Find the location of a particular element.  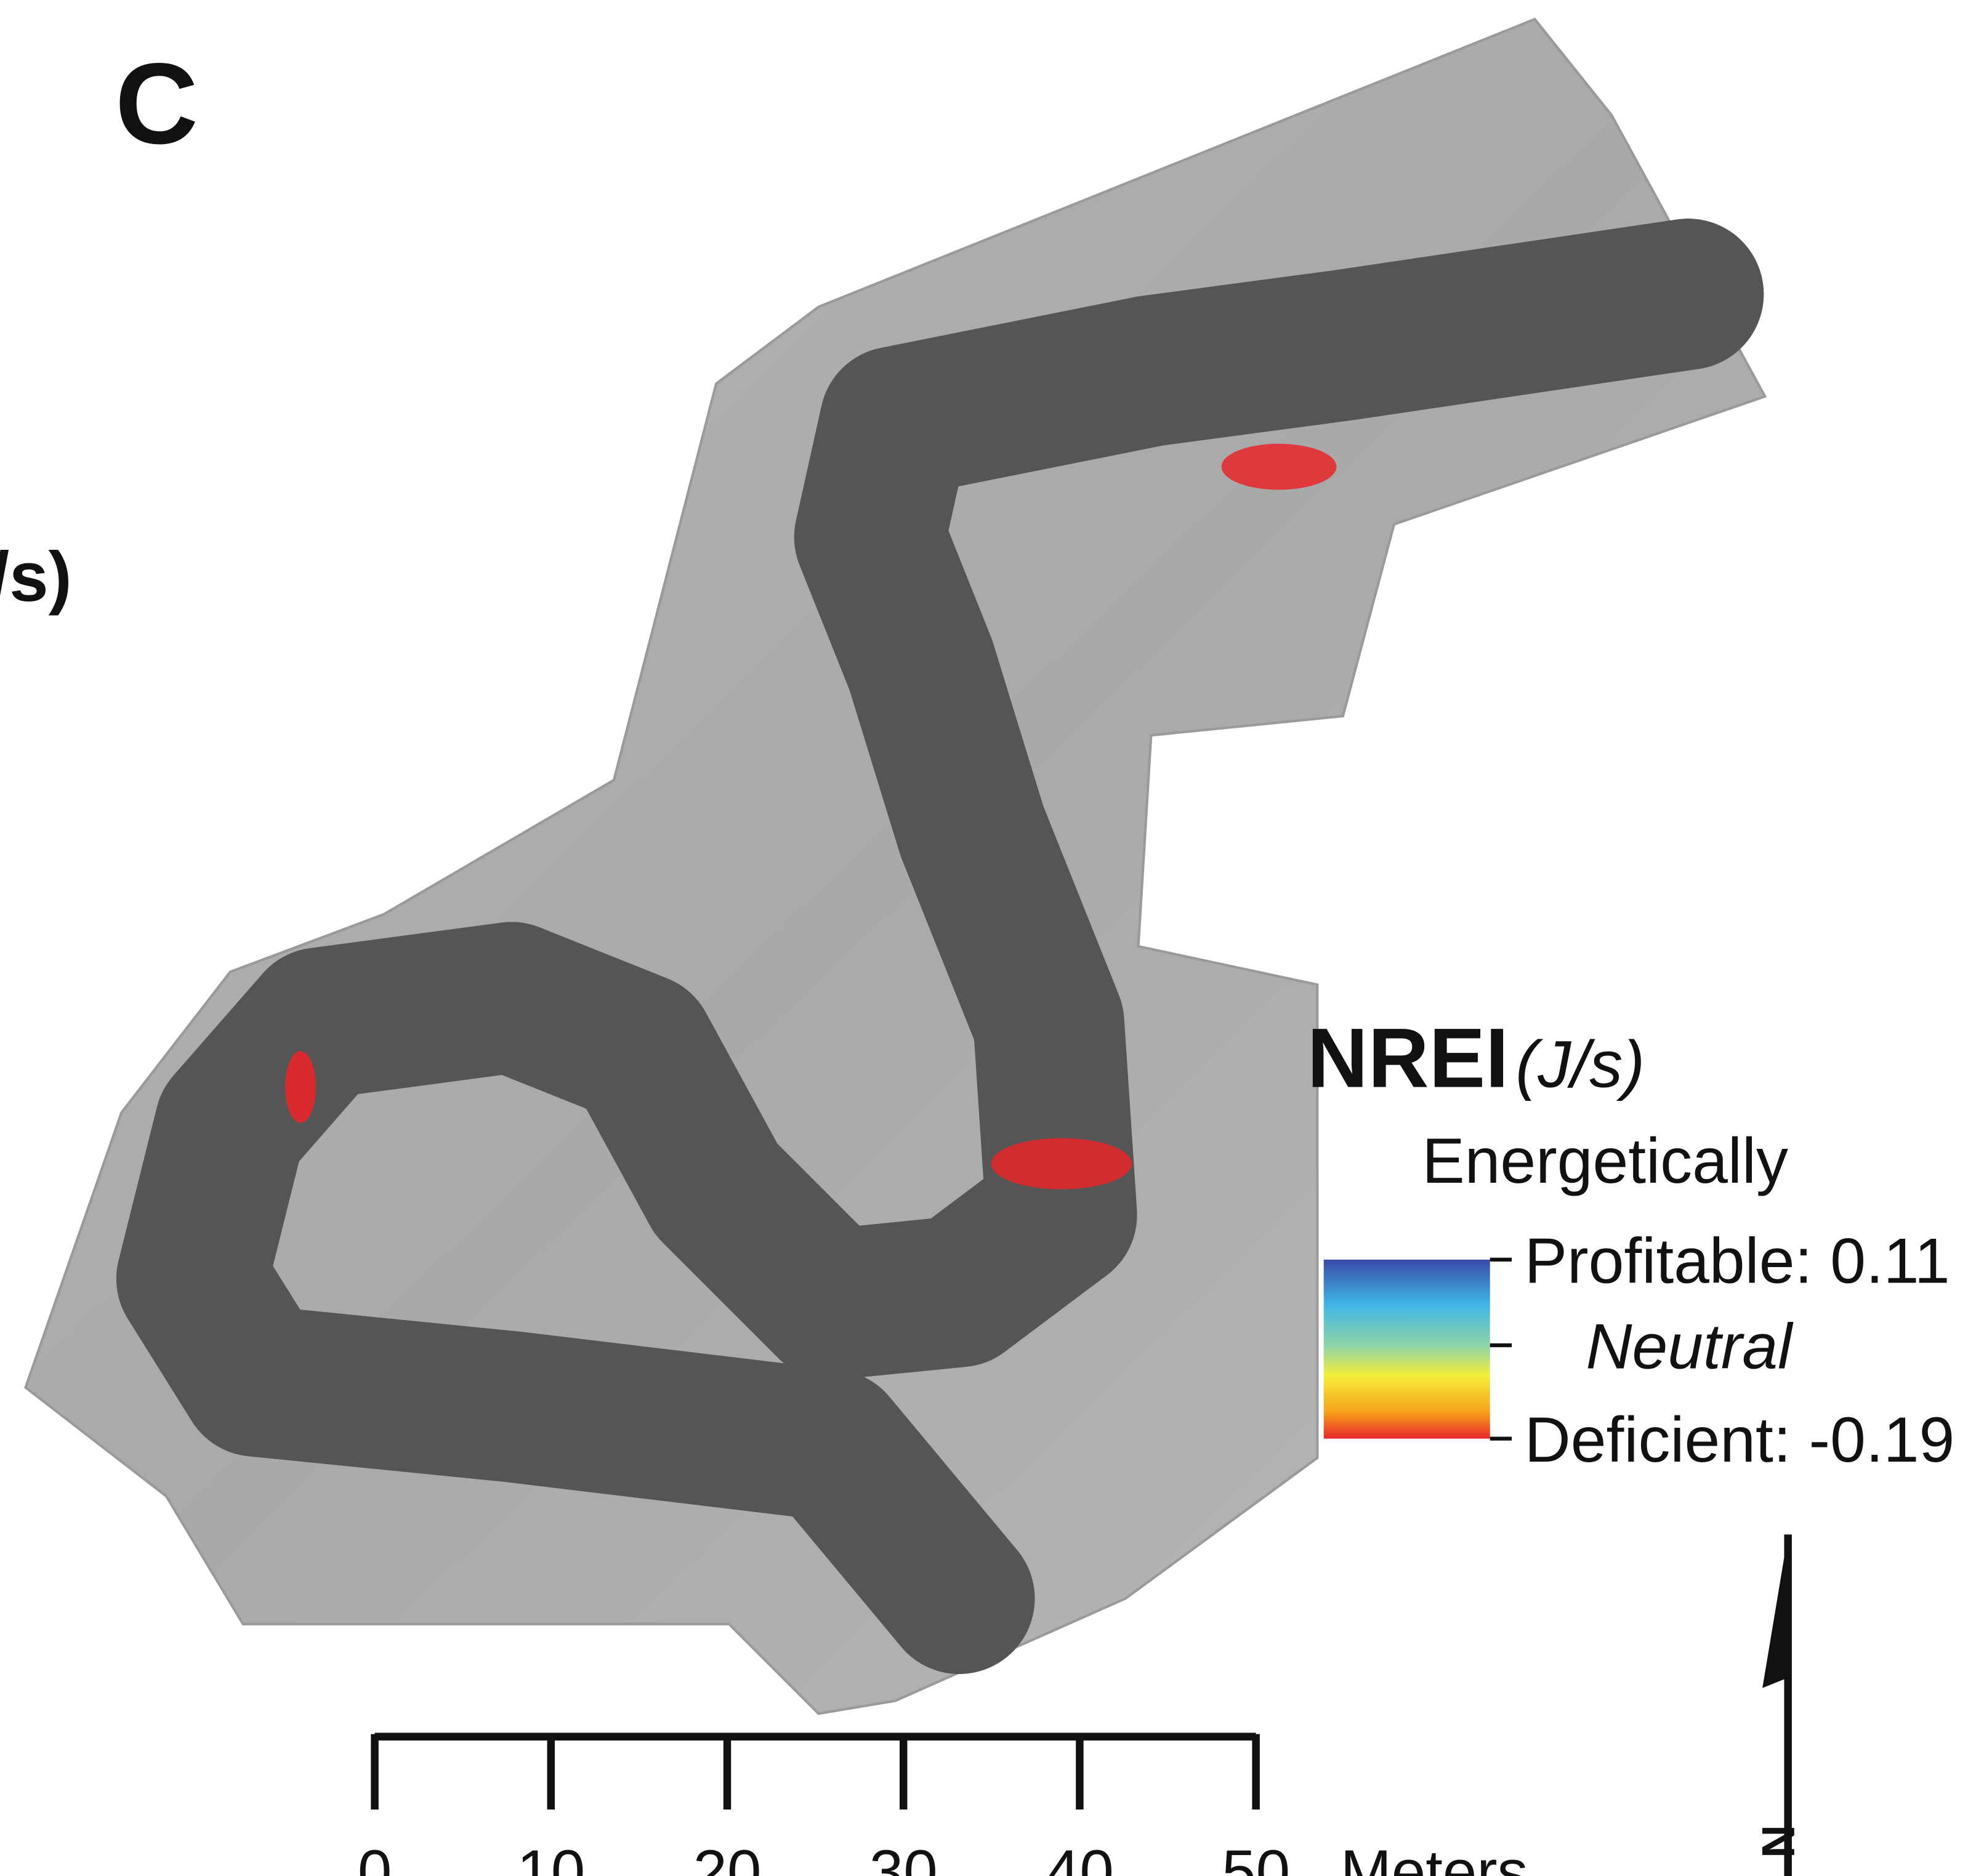

scale-tick-label: 50 is located at coordinates (1256, 1857).